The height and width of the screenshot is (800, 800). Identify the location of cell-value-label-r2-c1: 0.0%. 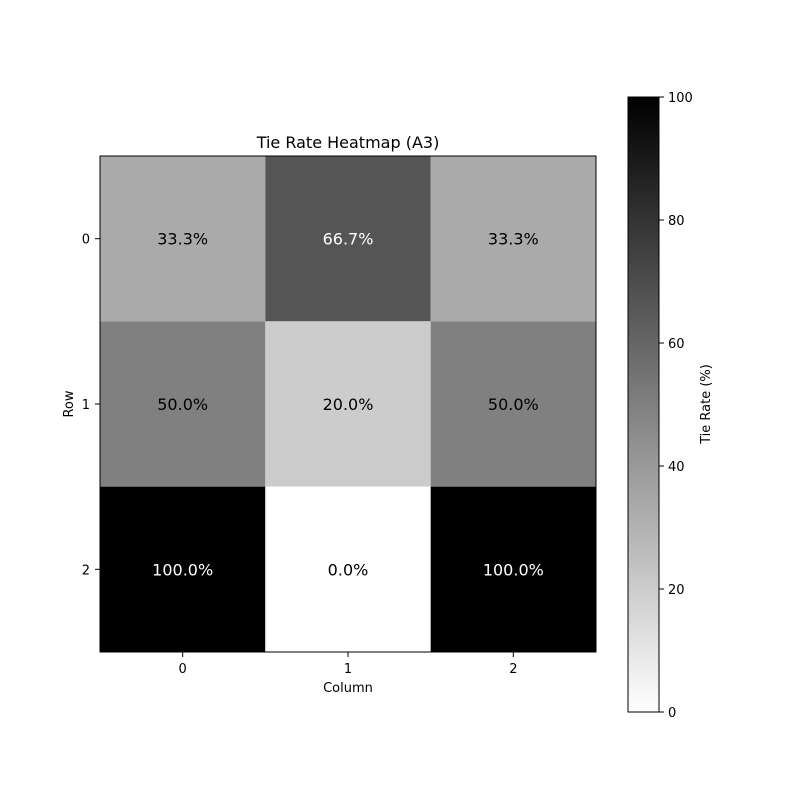
(348, 569).